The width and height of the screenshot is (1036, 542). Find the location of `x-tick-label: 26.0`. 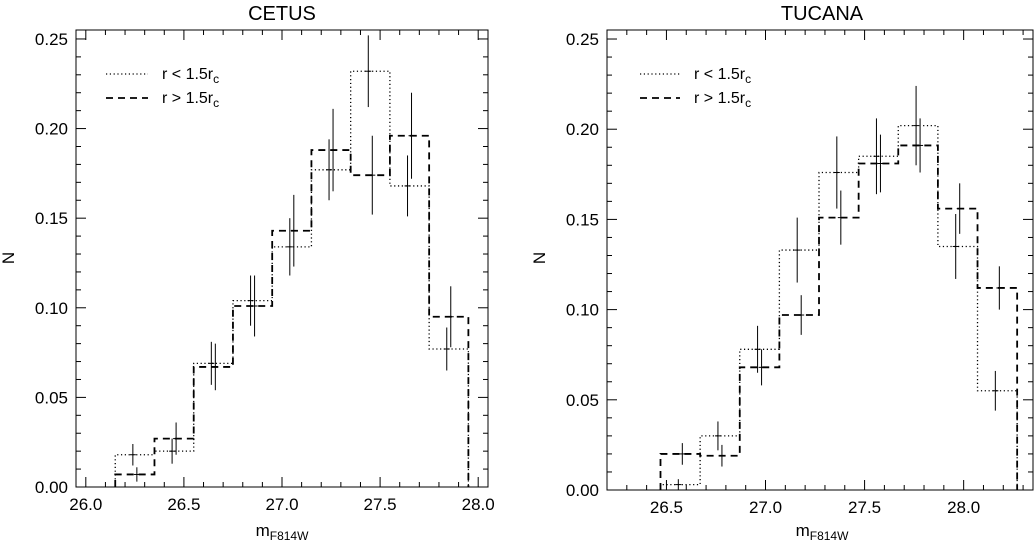

x-tick-label: 26.0 is located at coordinates (85, 504).